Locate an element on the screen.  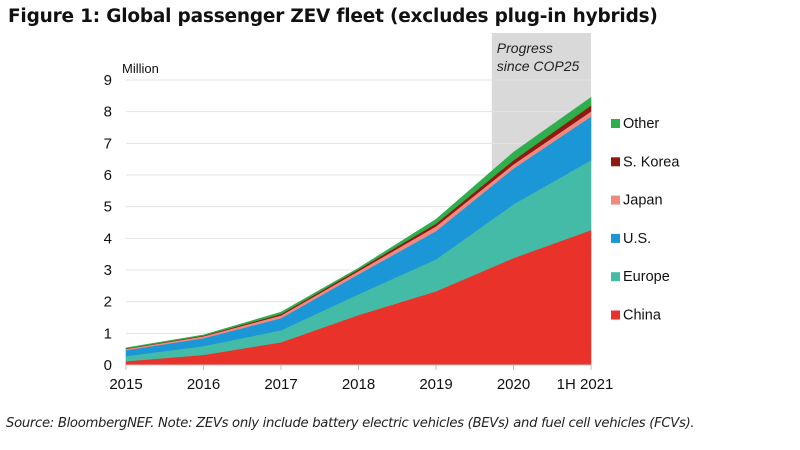
x-tick-label: 2020 is located at coordinates (513, 384).